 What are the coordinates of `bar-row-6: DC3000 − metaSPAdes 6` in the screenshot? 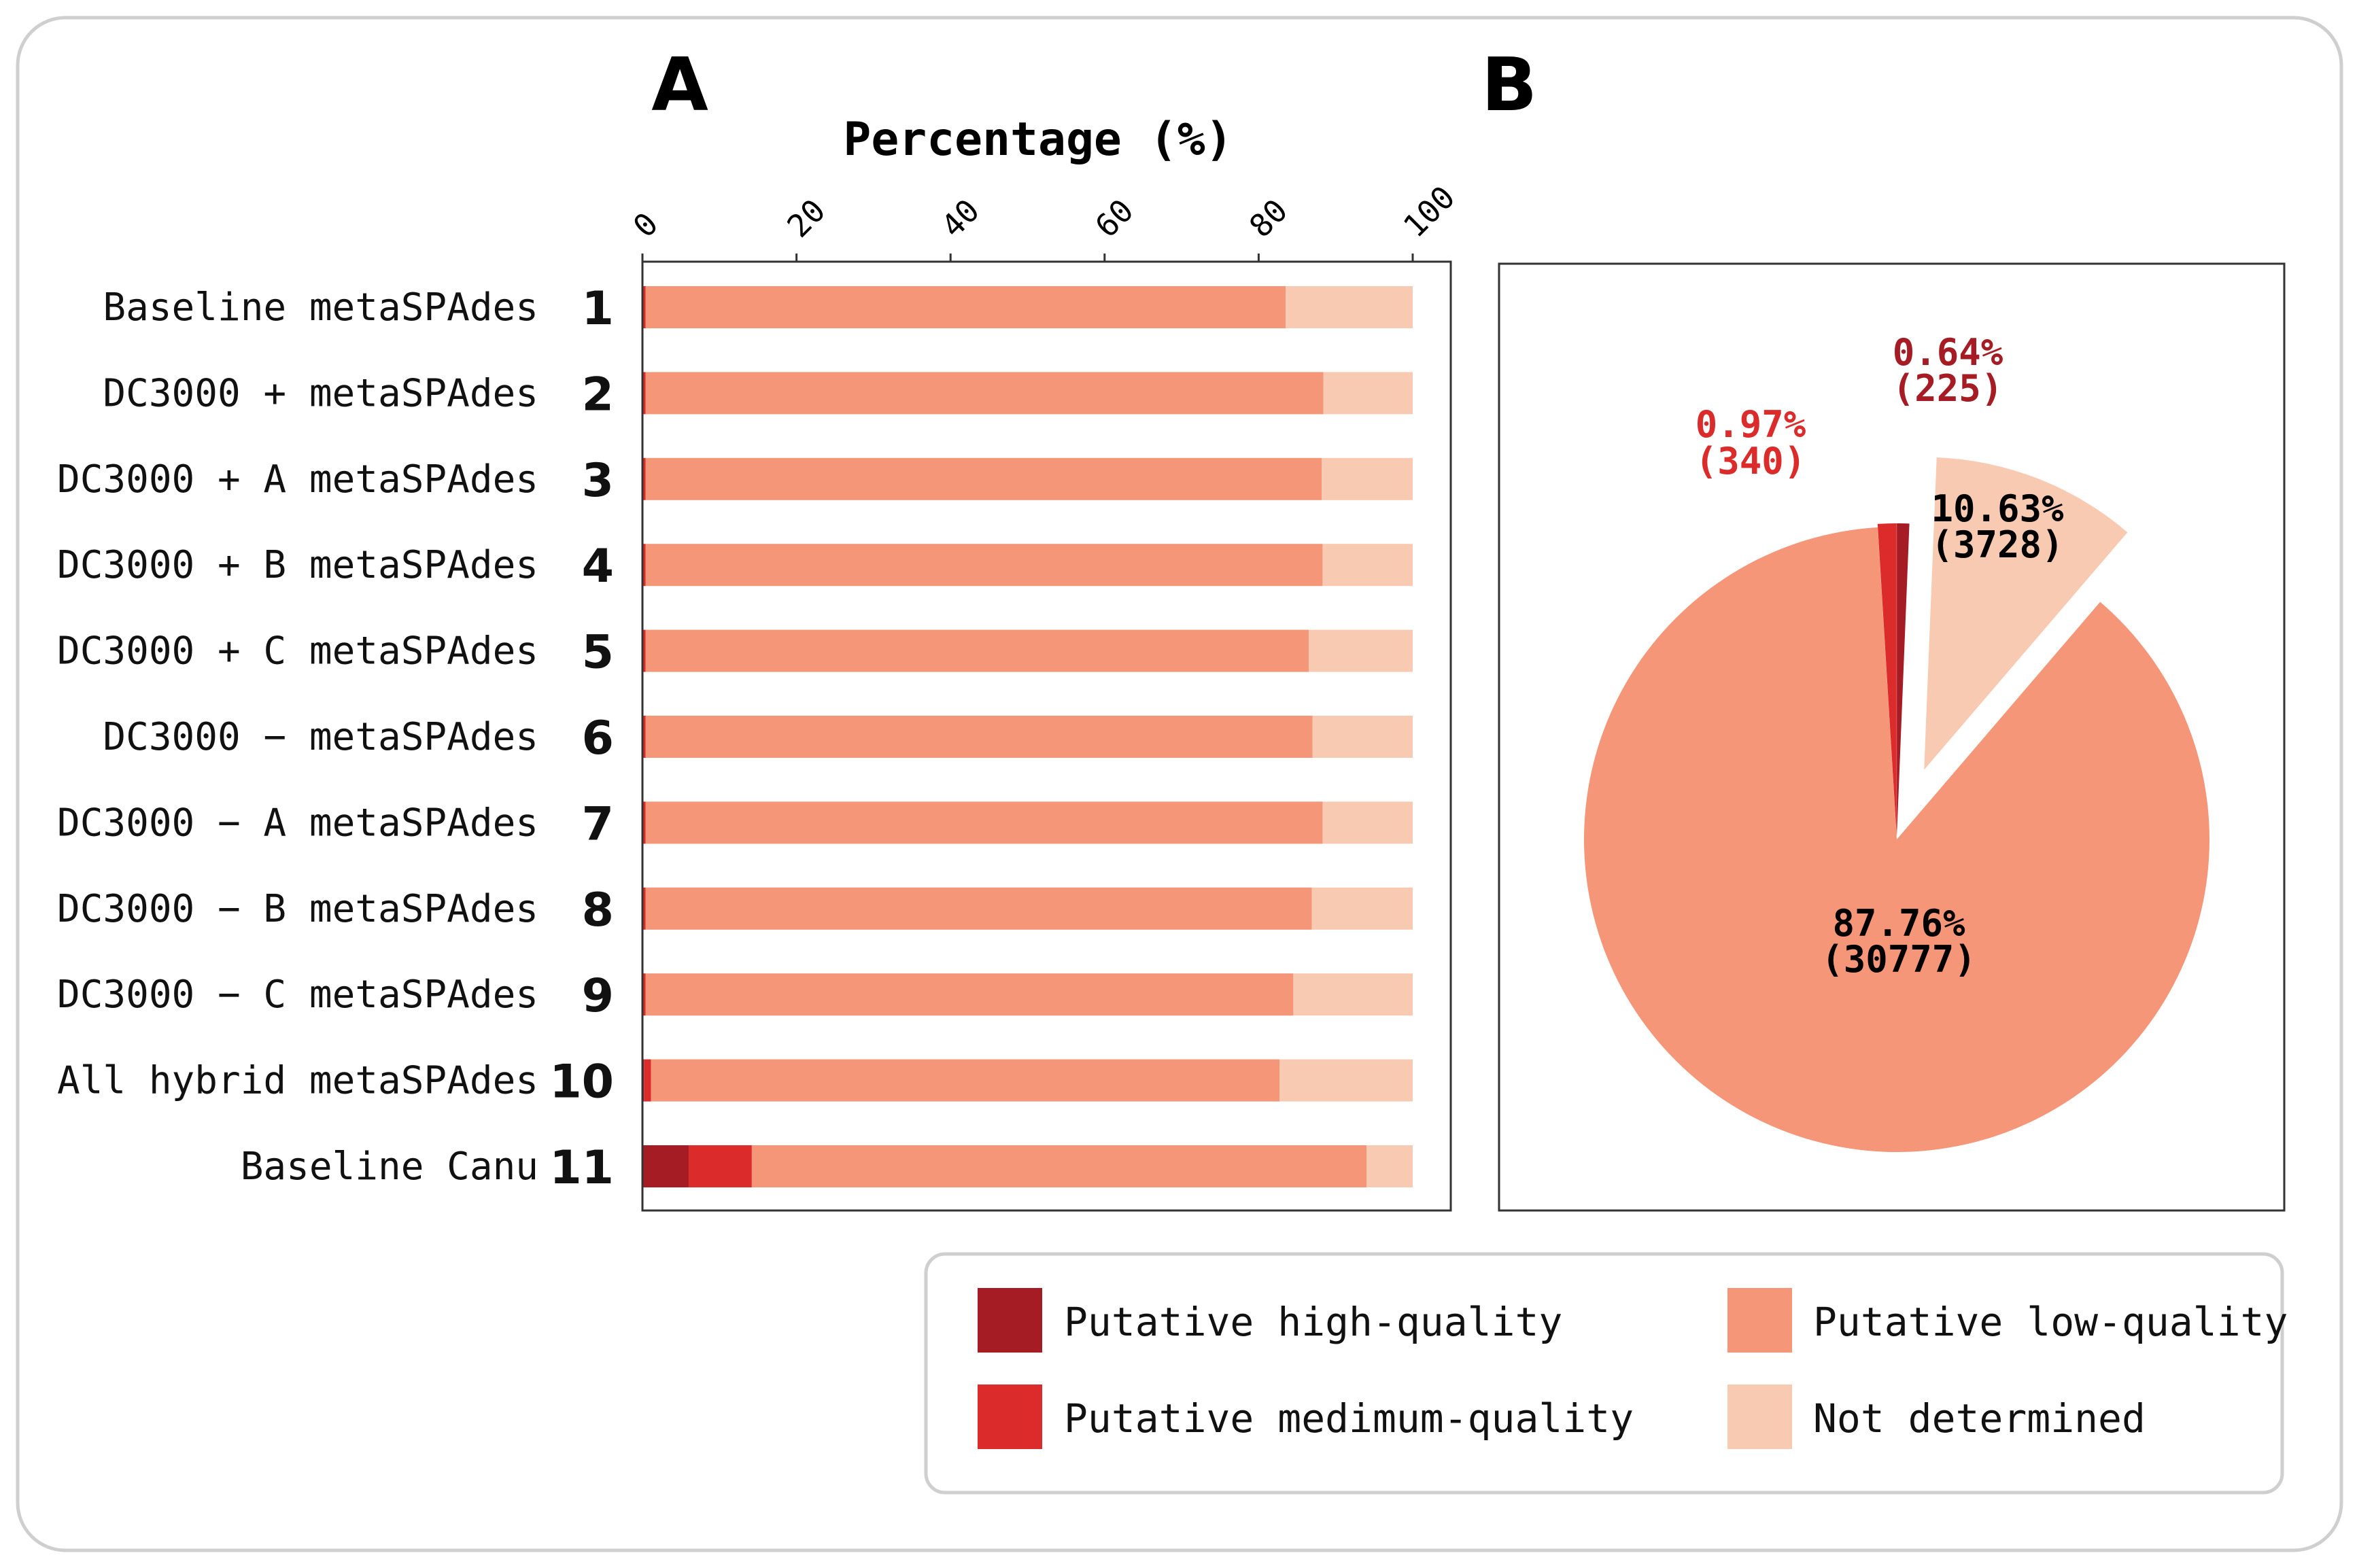 It's located at (758, 738).